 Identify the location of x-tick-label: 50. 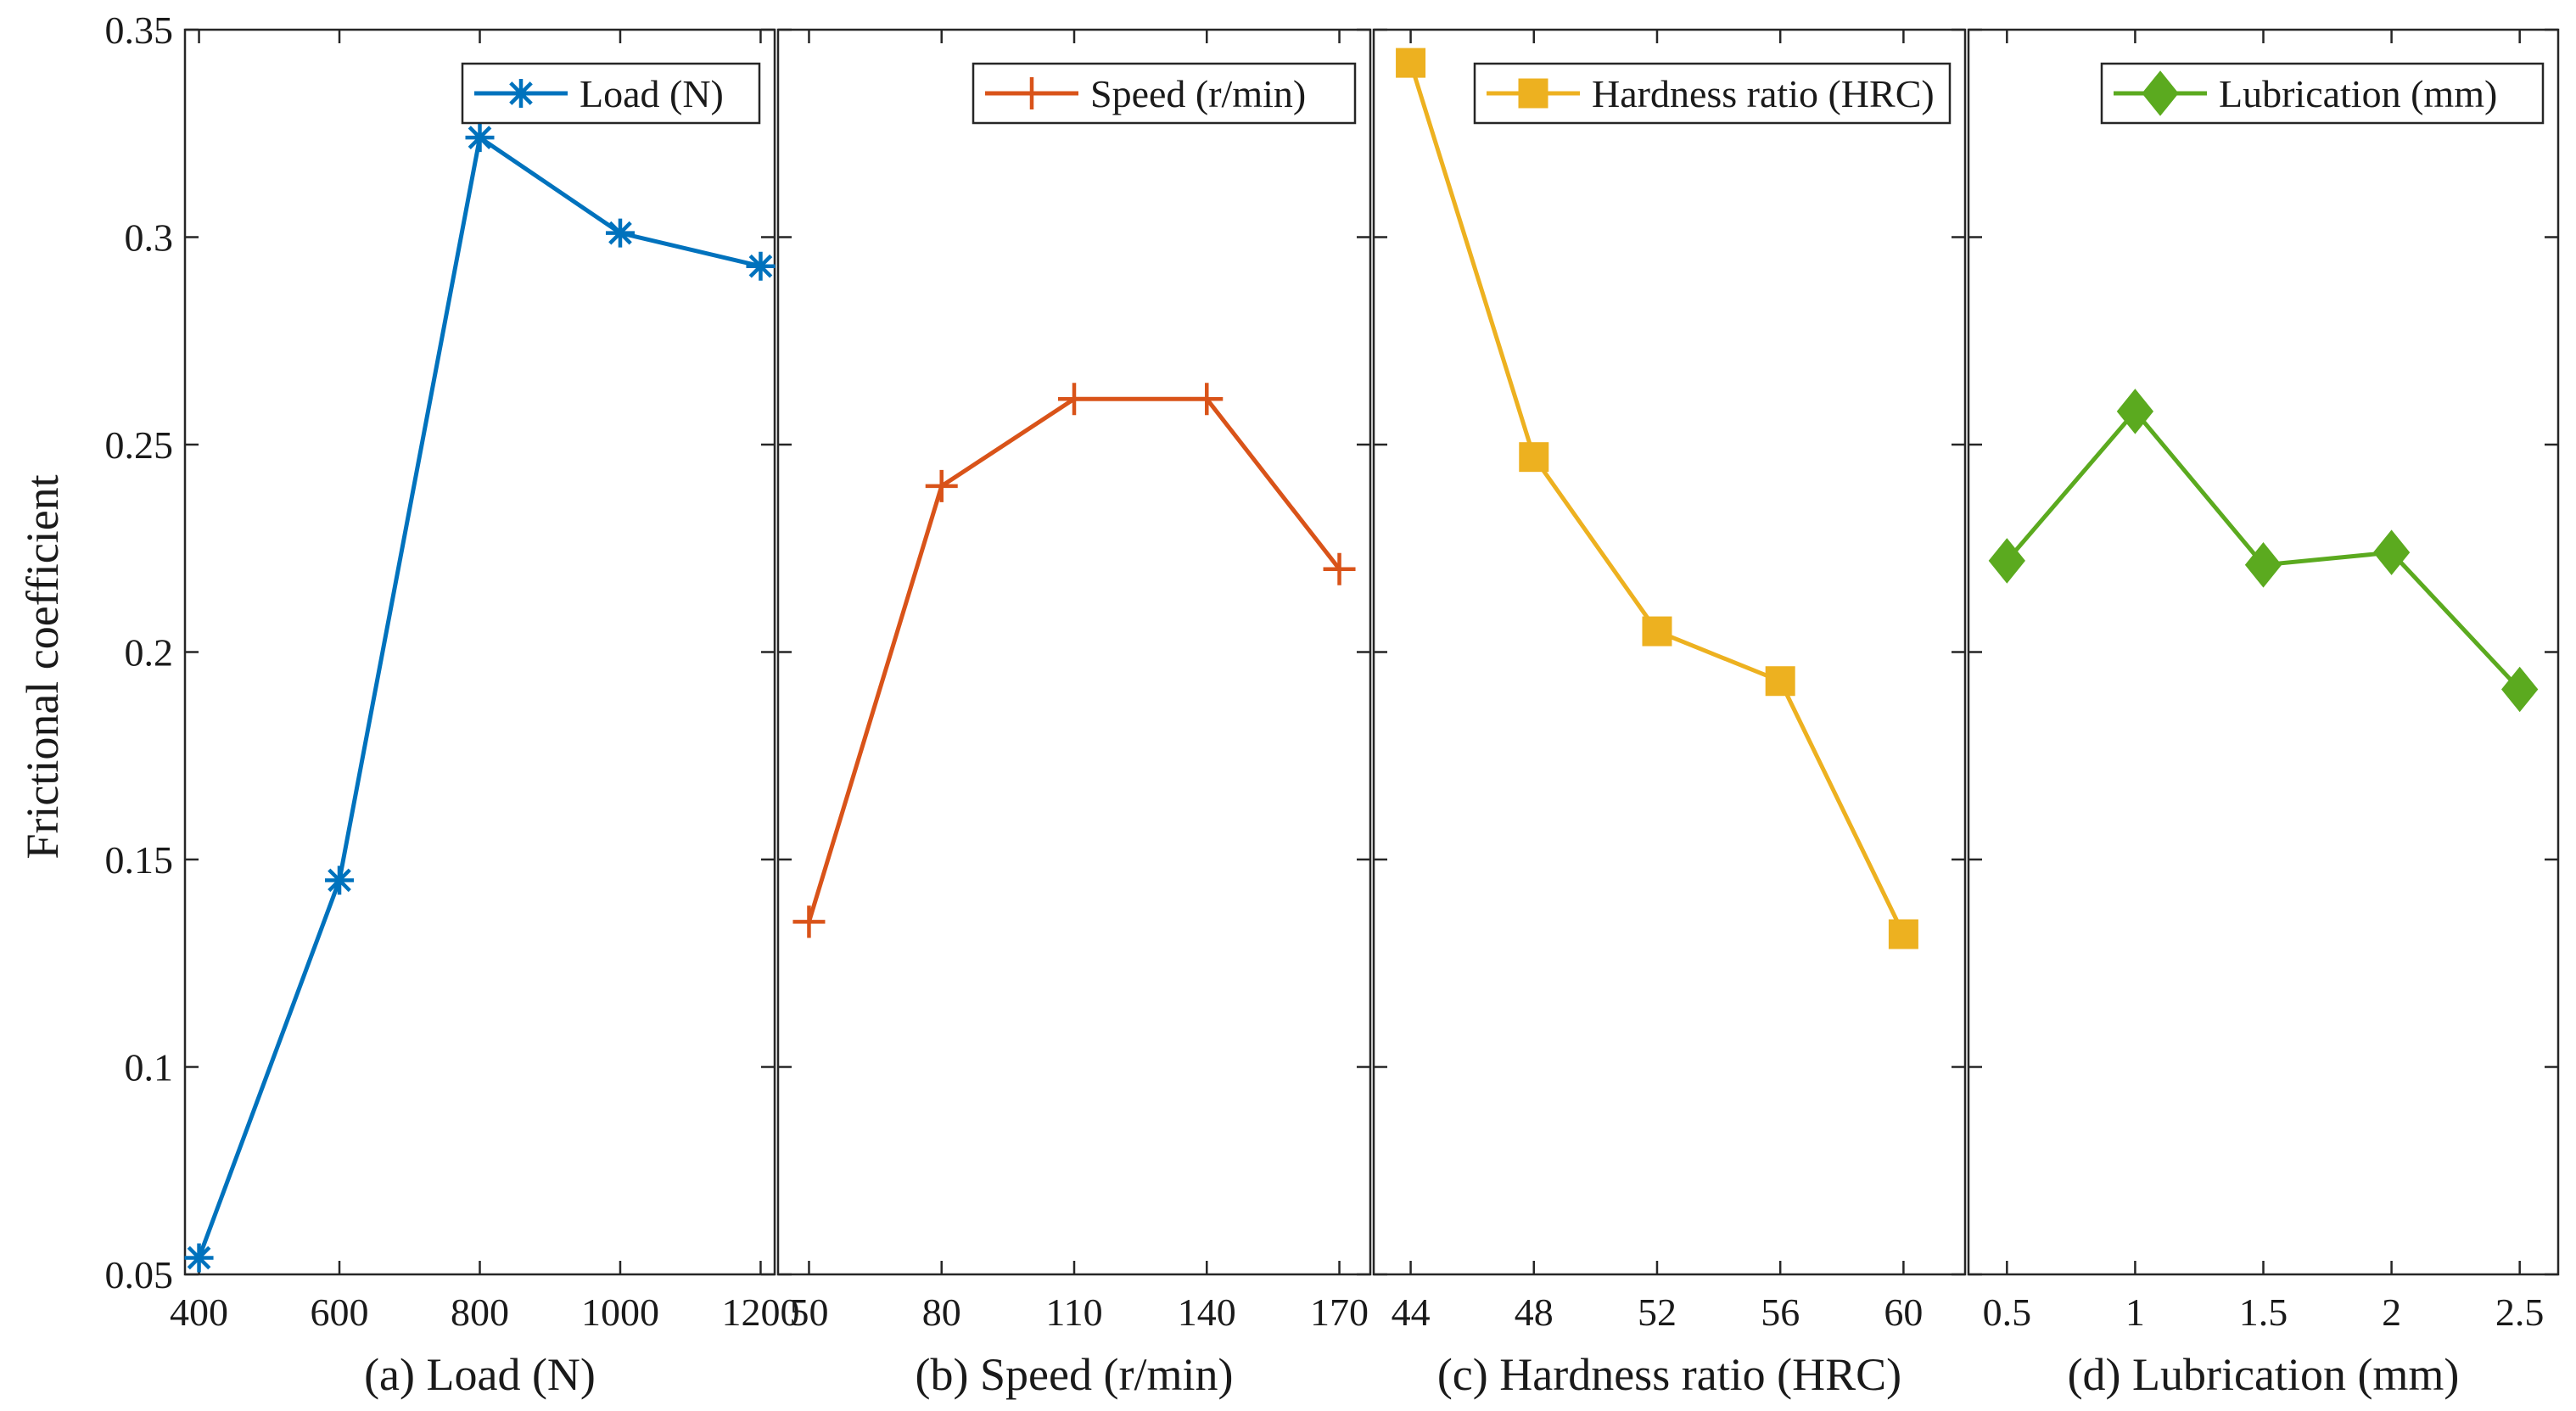
(808, 1312).